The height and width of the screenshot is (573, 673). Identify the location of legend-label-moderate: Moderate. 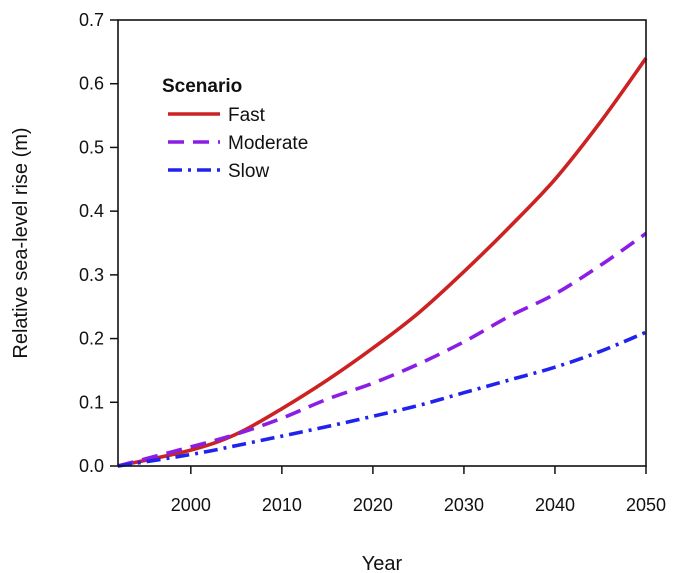
(268, 143).